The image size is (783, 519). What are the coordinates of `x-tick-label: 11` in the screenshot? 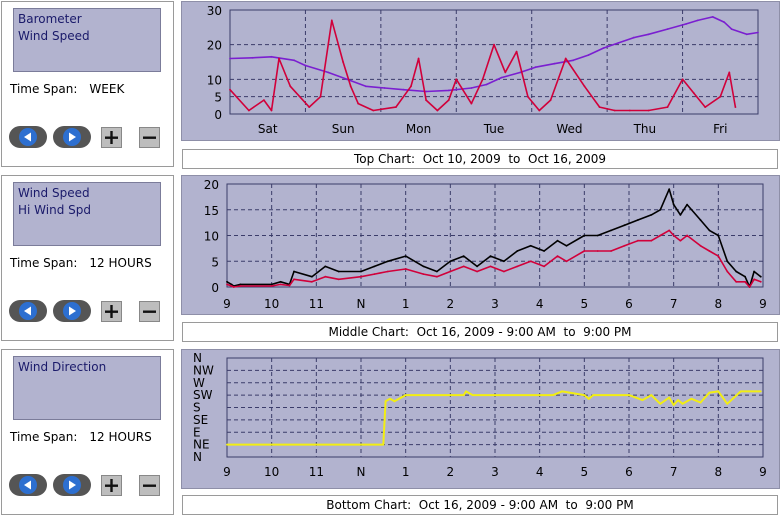 It's located at (316, 304).